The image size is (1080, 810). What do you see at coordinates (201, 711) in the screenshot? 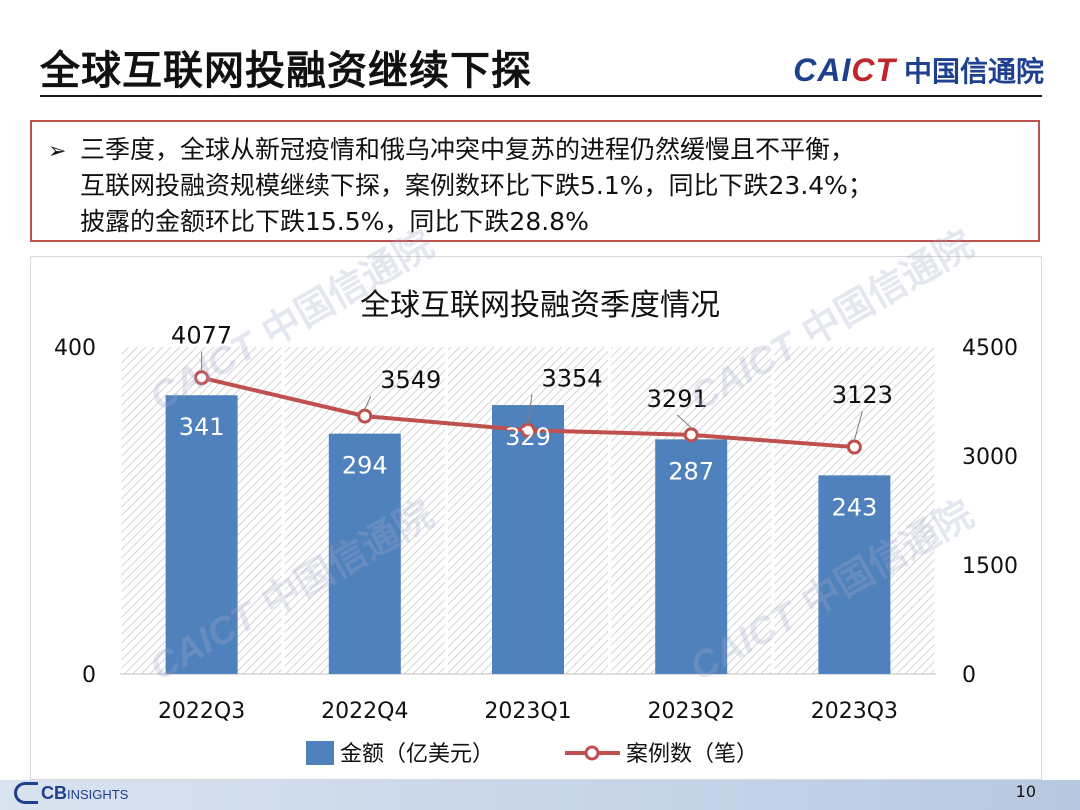
I see `x-tick-label: 2022Q3` at bounding box center [201, 711].